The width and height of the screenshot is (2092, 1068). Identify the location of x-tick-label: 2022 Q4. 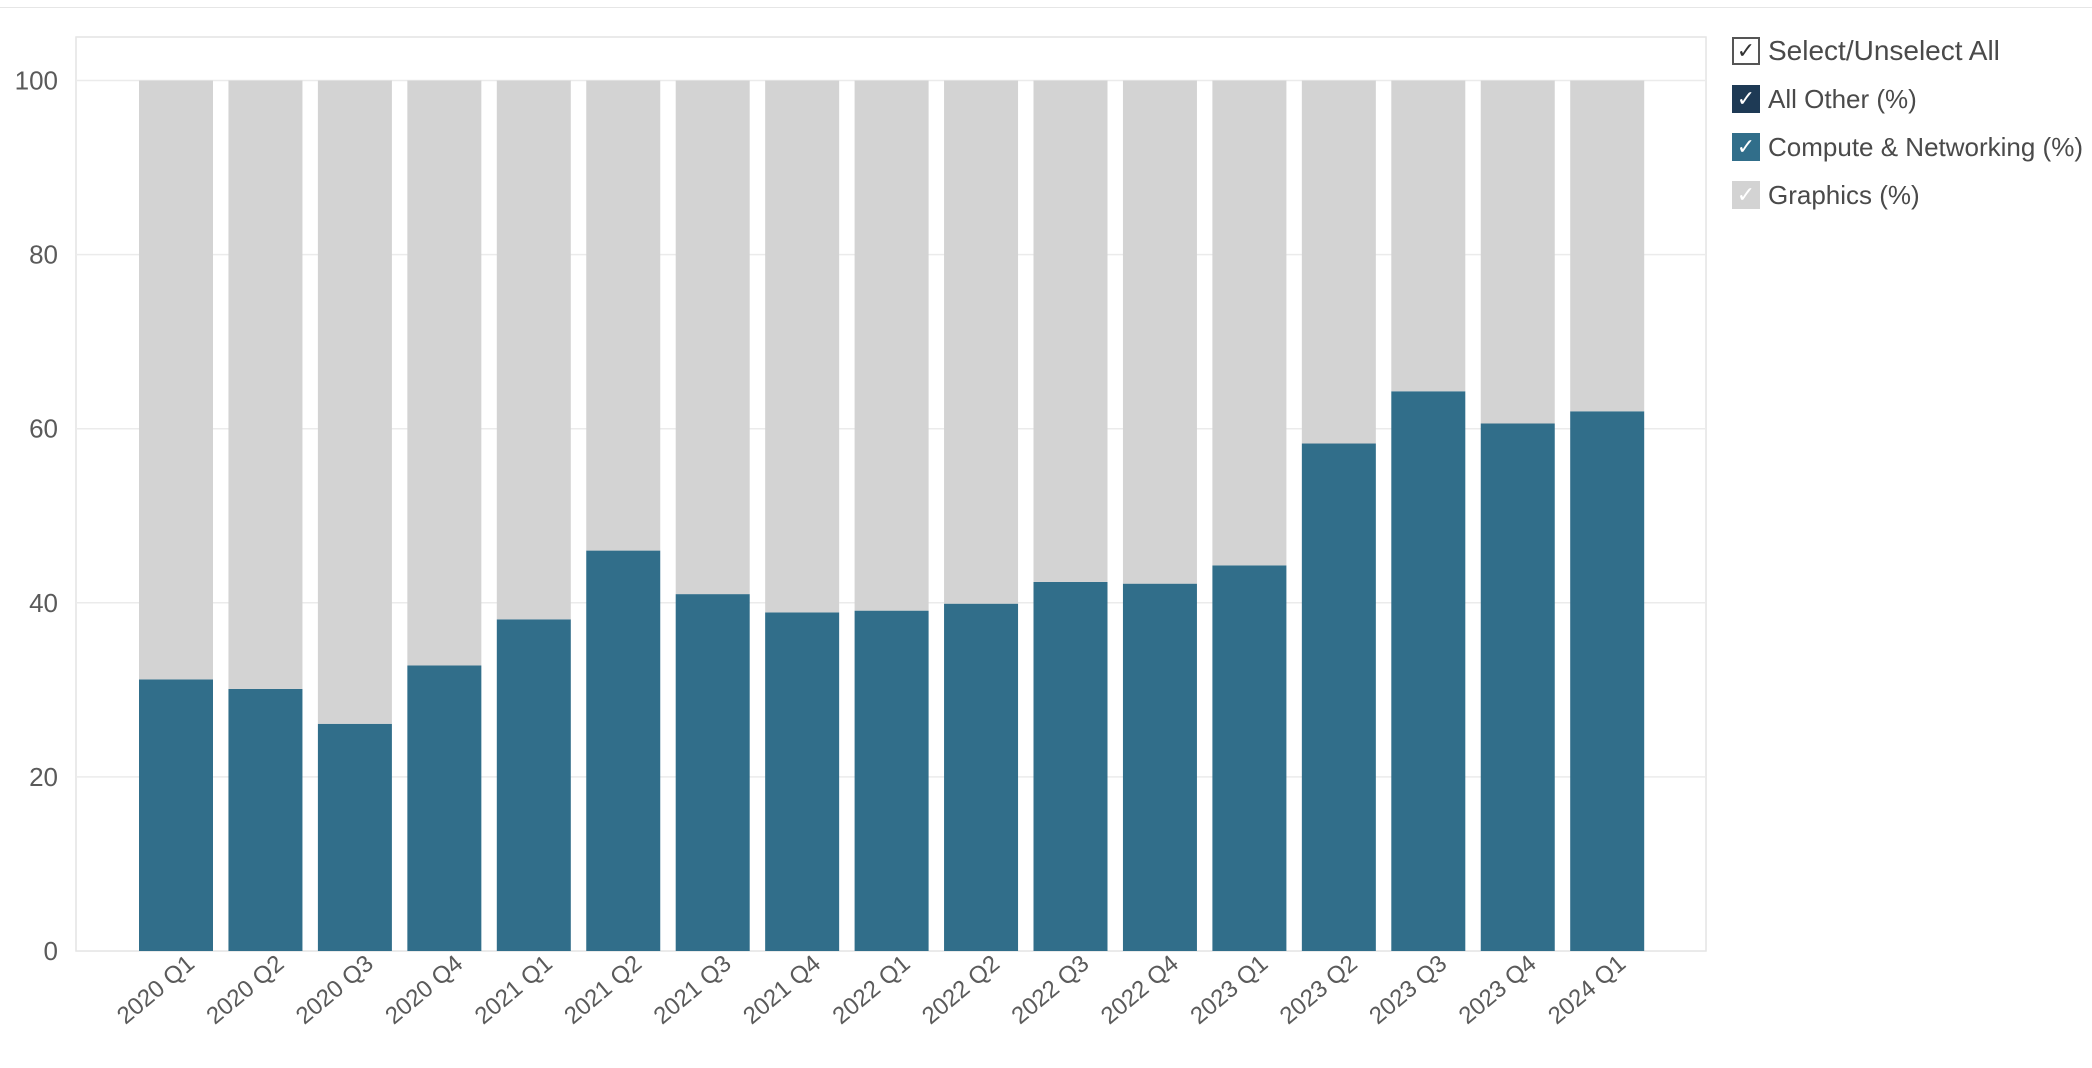
(1140, 990).